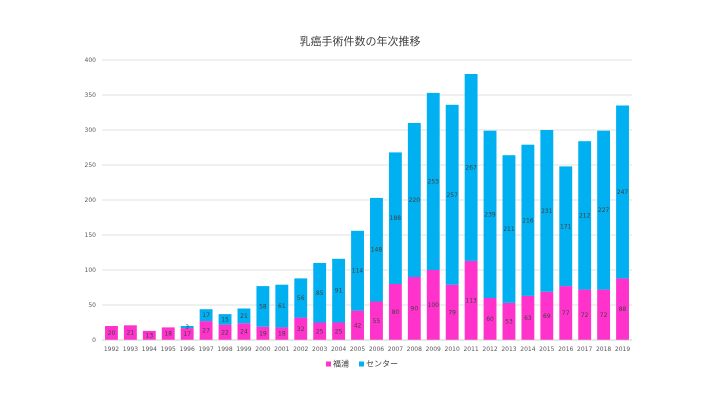  I want to click on data-label: 20, so click(112, 333).